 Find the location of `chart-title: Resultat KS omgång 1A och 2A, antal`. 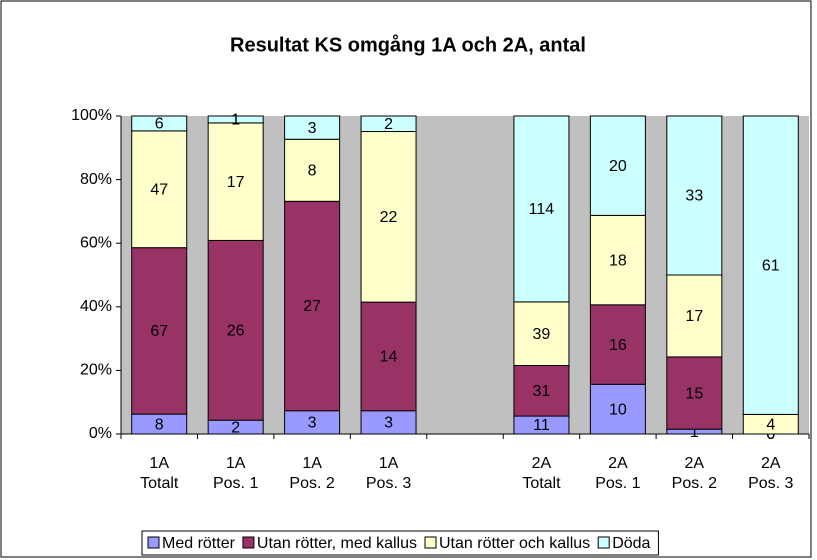

chart-title: Resultat KS omgång 1A och 2A, antal is located at coordinates (408, 44).